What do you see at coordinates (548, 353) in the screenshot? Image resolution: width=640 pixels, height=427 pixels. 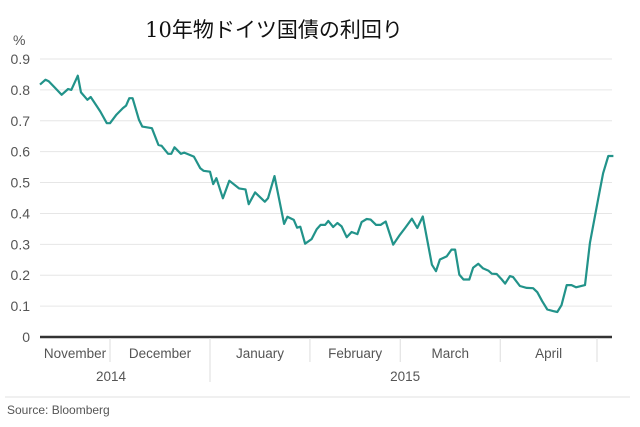 I see `month-label: April` at bounding box center [548, 353].